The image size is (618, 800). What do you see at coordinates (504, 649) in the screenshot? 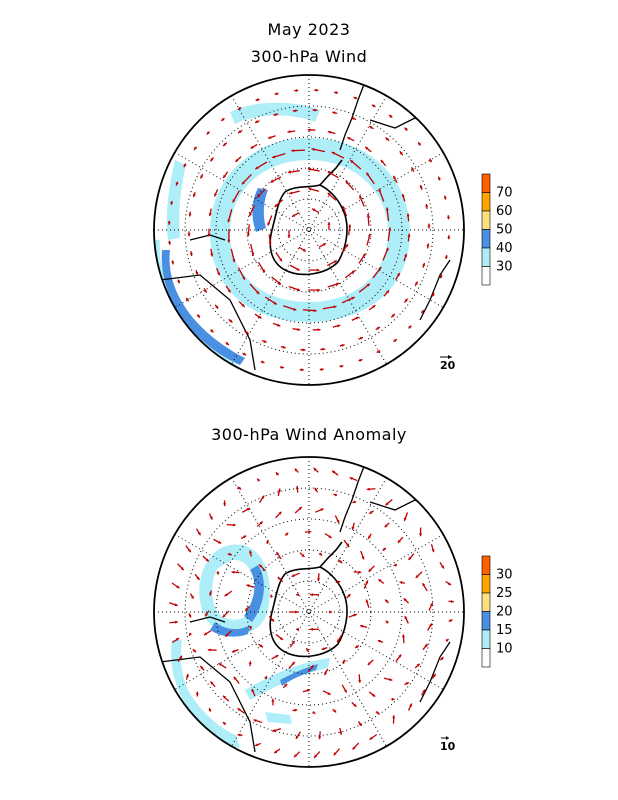
I see `colorbar-label: 10` at bounding box center [504, 649].